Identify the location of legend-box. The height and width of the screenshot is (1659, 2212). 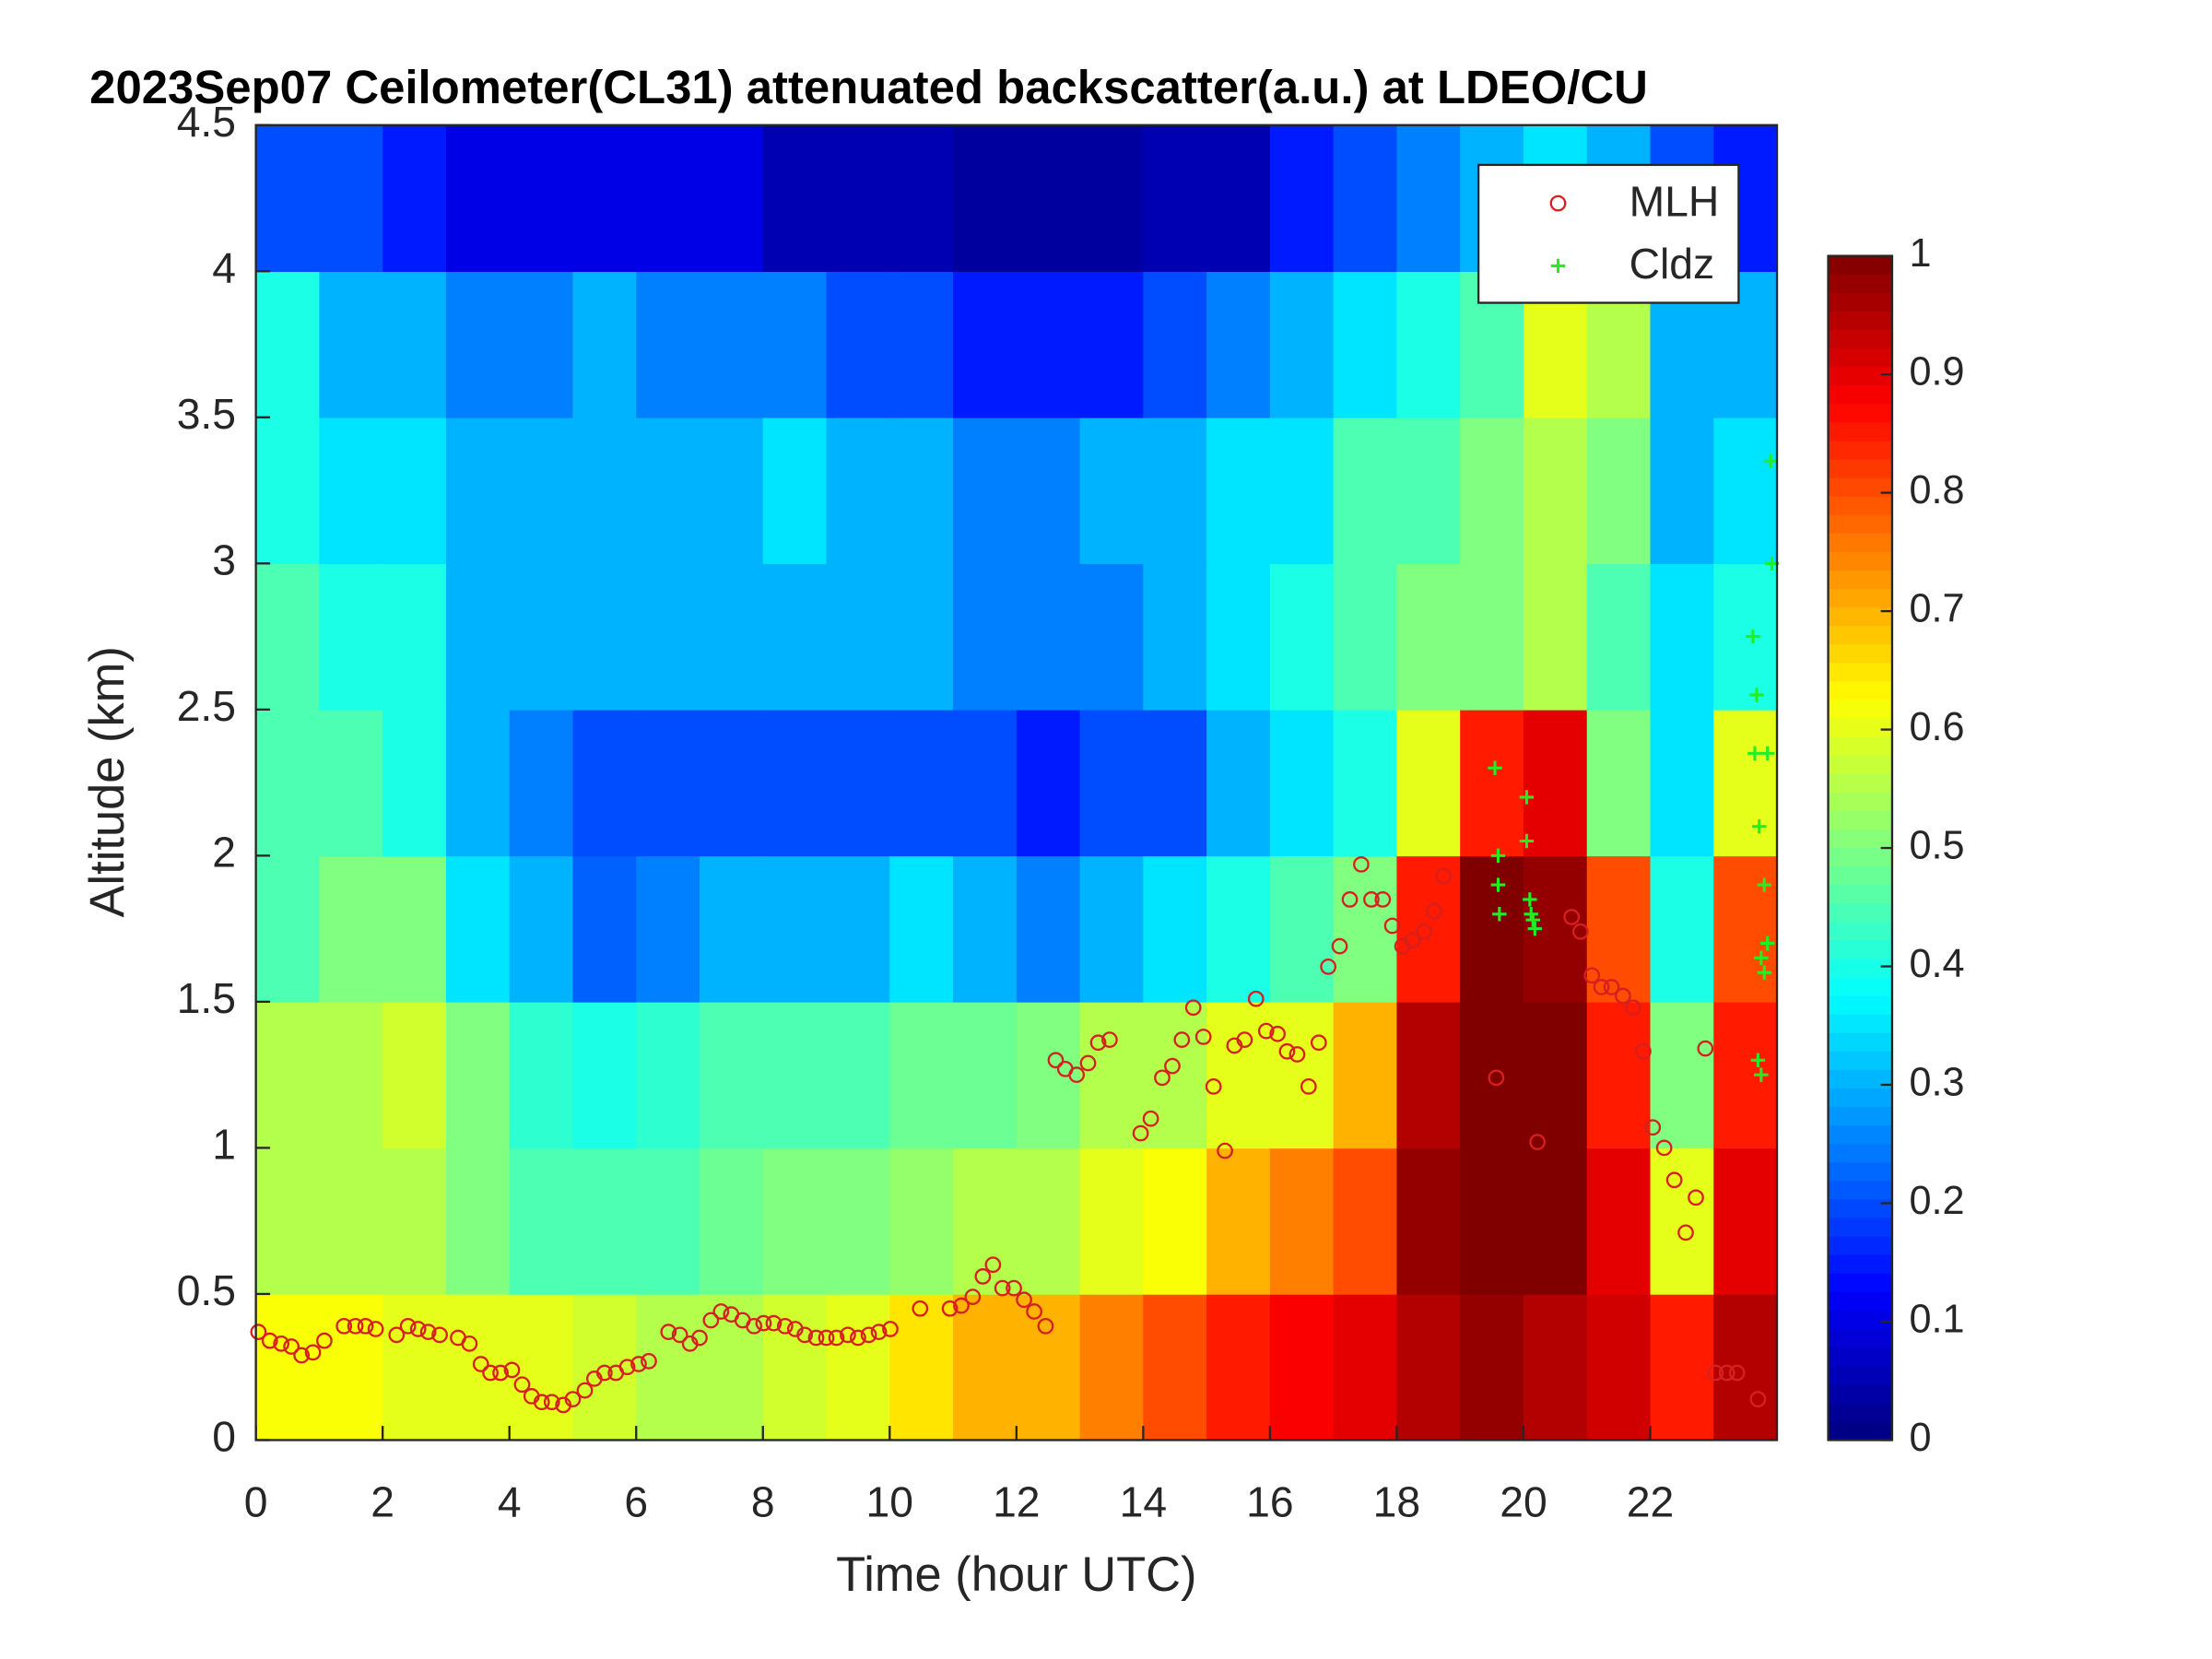
(1608, 233).